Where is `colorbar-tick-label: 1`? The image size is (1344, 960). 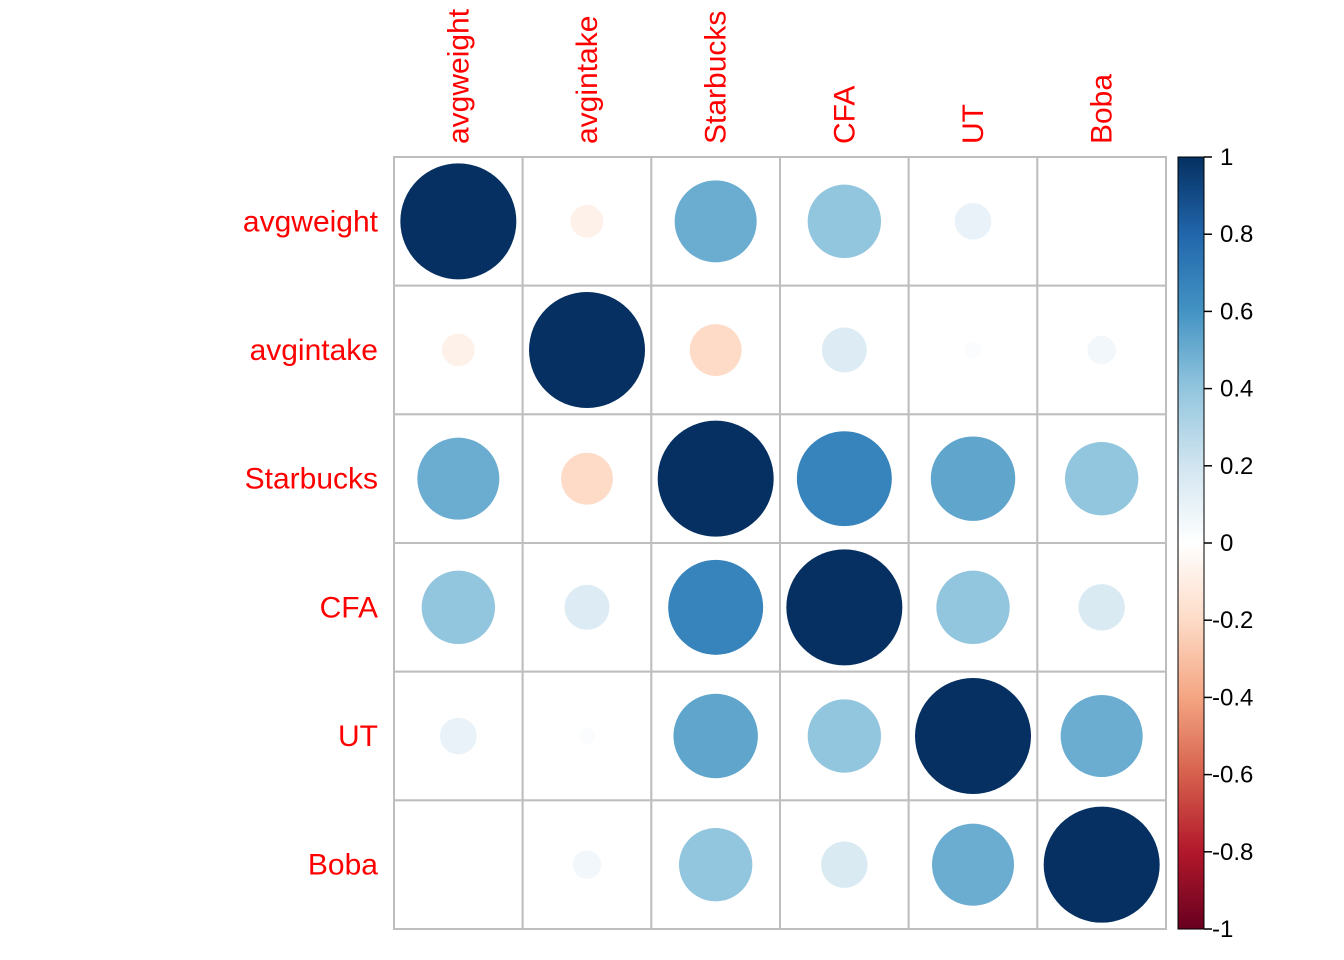 colorbar-tick-label: 1 is located at coordinates (1226, 157).